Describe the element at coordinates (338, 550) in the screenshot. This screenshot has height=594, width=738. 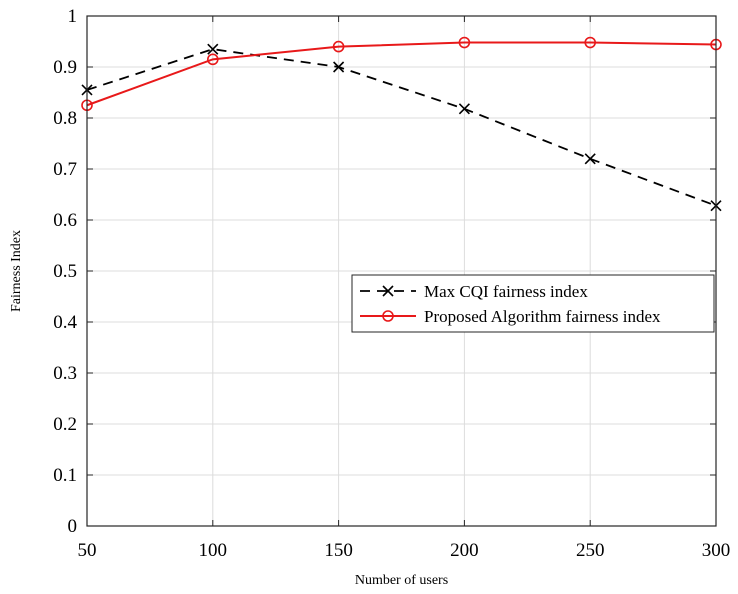
I see `x-tick-label: 150` at that location.